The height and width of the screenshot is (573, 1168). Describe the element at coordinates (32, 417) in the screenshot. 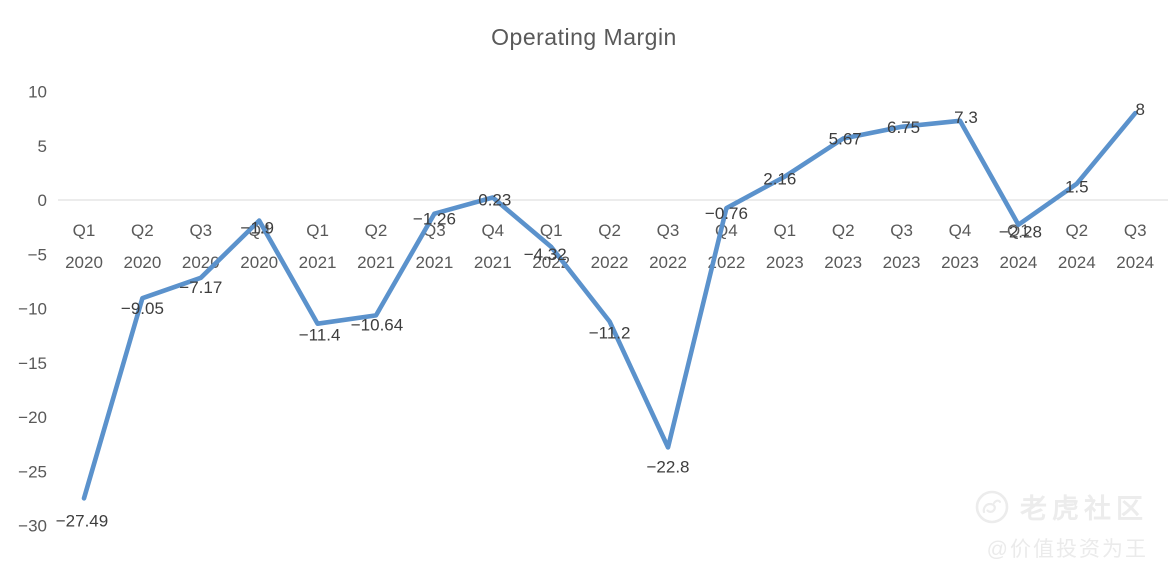

I see `y-axis-tick-label: −20` at that location.